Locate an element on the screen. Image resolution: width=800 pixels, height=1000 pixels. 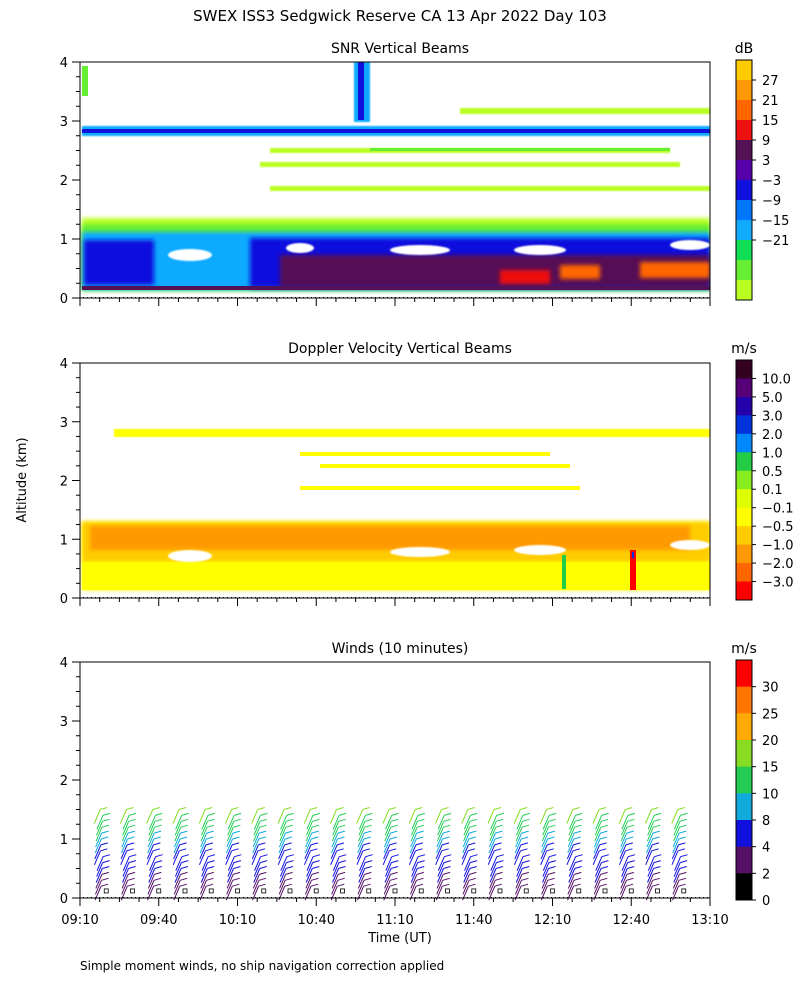
doppler-colorbar-label: −3.0 is located at coordinates (778, 583).